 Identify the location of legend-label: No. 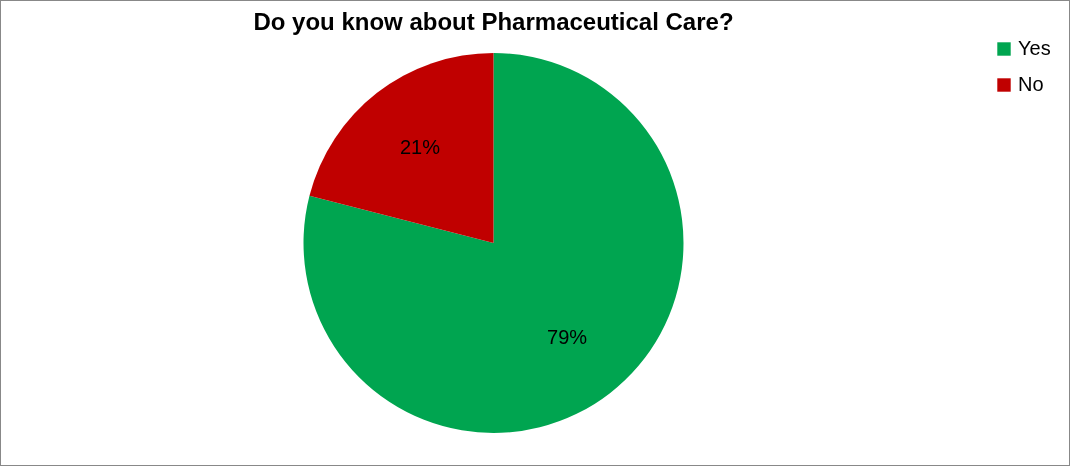
(1031, 84).